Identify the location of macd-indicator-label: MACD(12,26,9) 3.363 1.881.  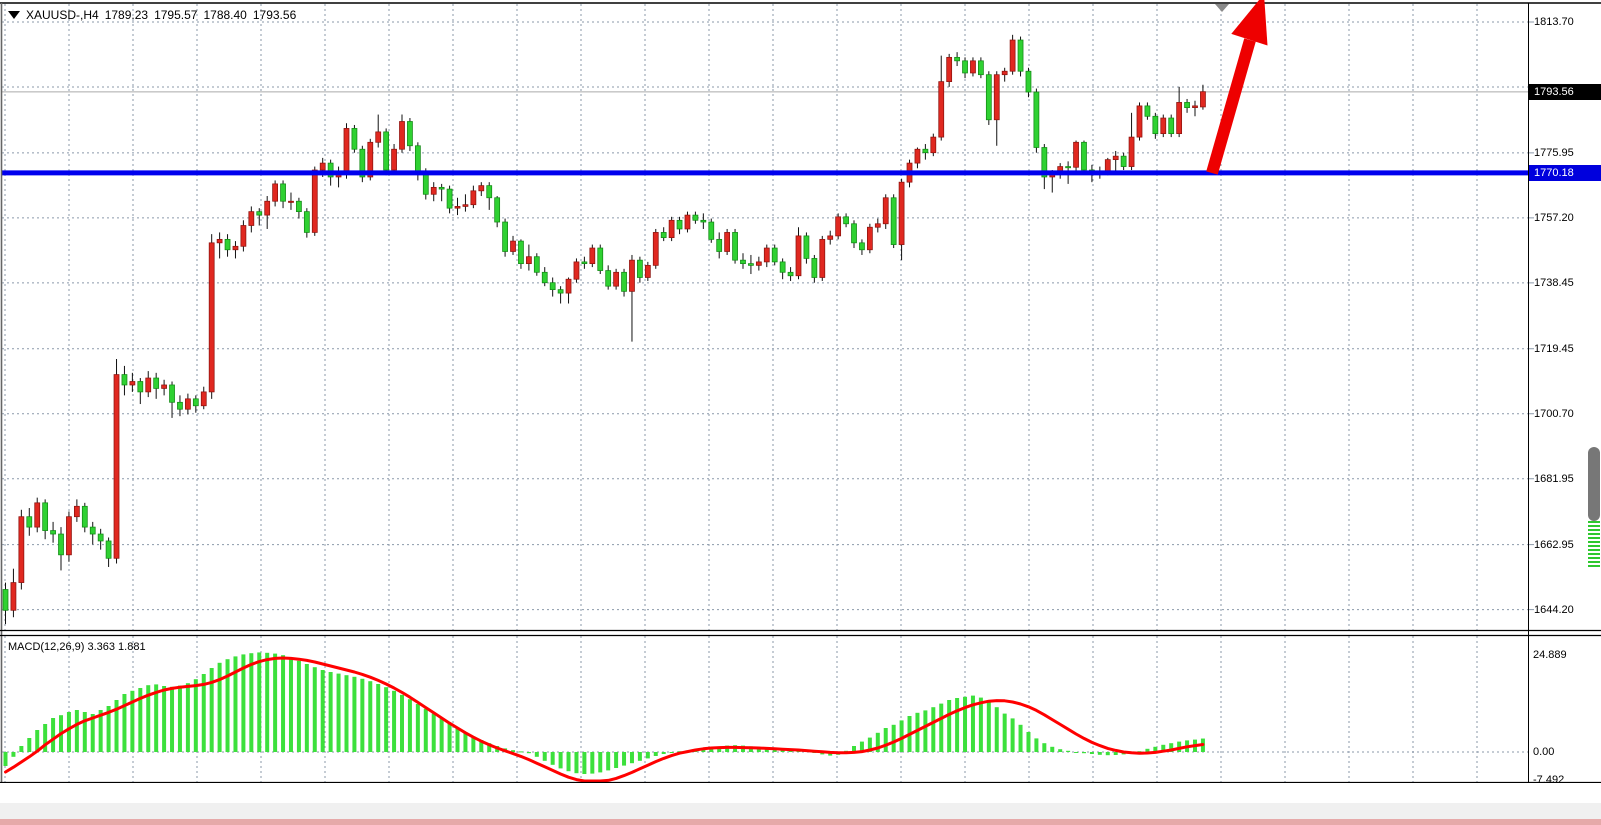
(77, 647).